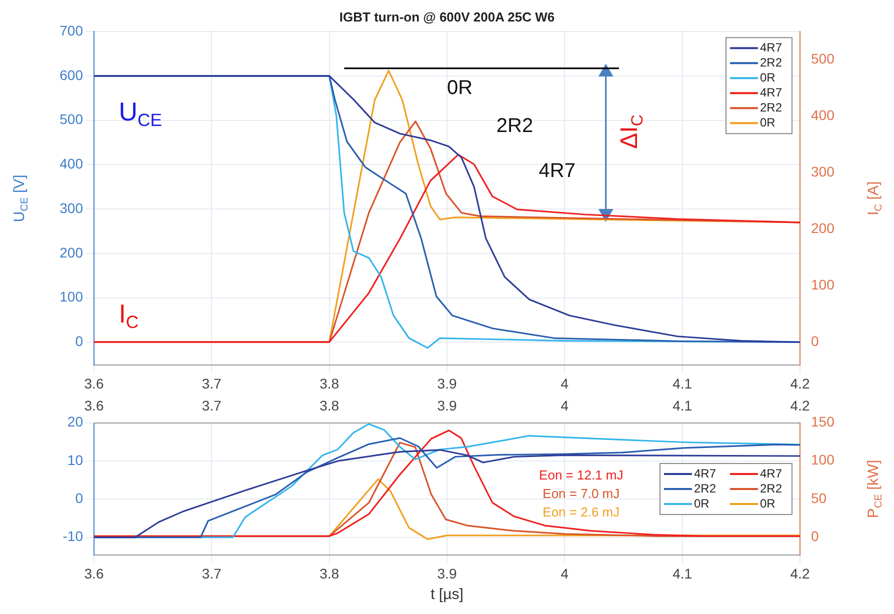  Describe the element at coordinates (330, 573) in the screenshot. I see `x2-tick-label: 3.8` at that location.